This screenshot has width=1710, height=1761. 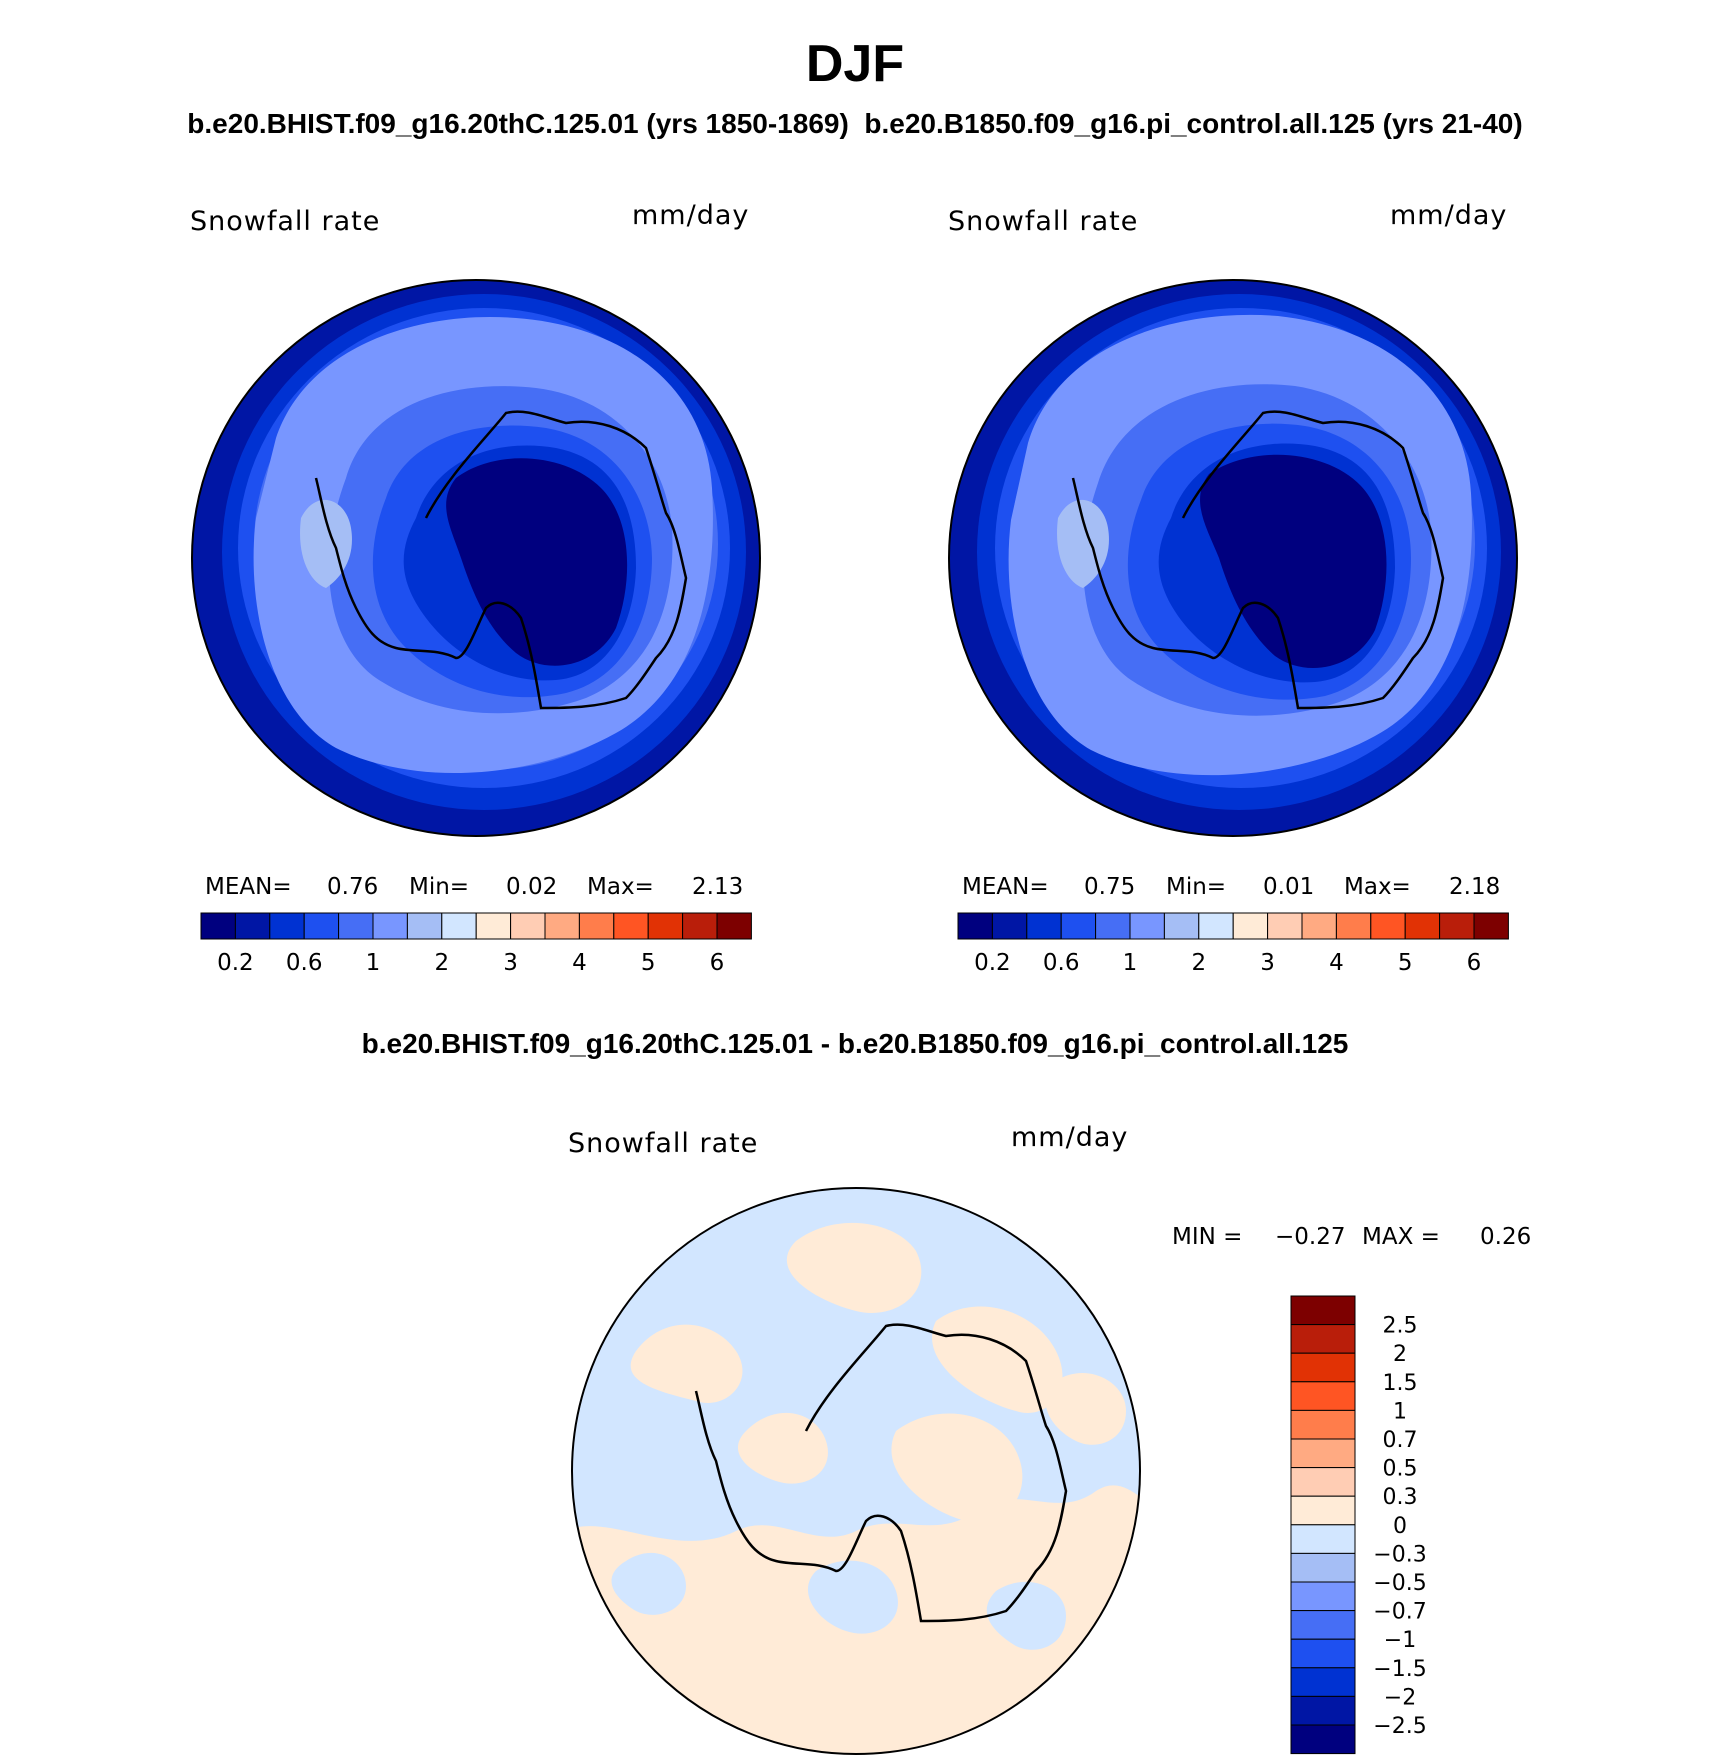 What do you see at coordinates (620, 887) in the screenshot?
I see `panel1-max-label: Max=` at bounding box center [620, 887].